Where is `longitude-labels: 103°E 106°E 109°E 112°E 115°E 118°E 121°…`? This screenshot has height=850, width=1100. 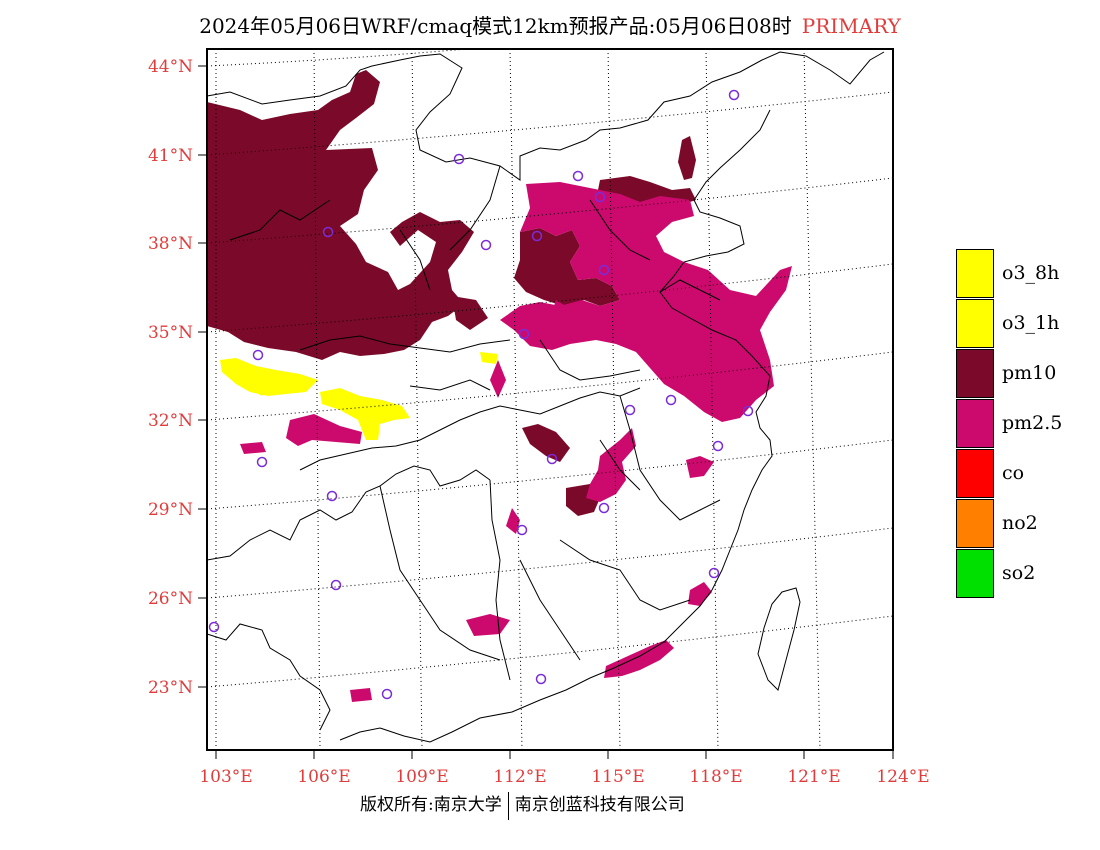
longitude-labels: 103°E 106°E 109°E 112°E 115°E 118°E 121°… is located at coordinates (564, 777).